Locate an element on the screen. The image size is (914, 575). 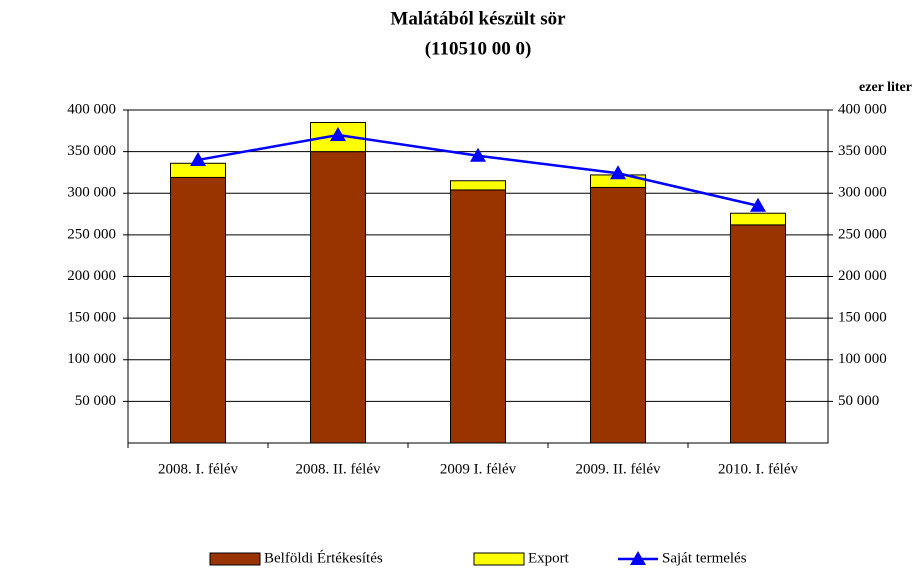
y-tick-label: 300 000 is located at coordinates (91, 193).